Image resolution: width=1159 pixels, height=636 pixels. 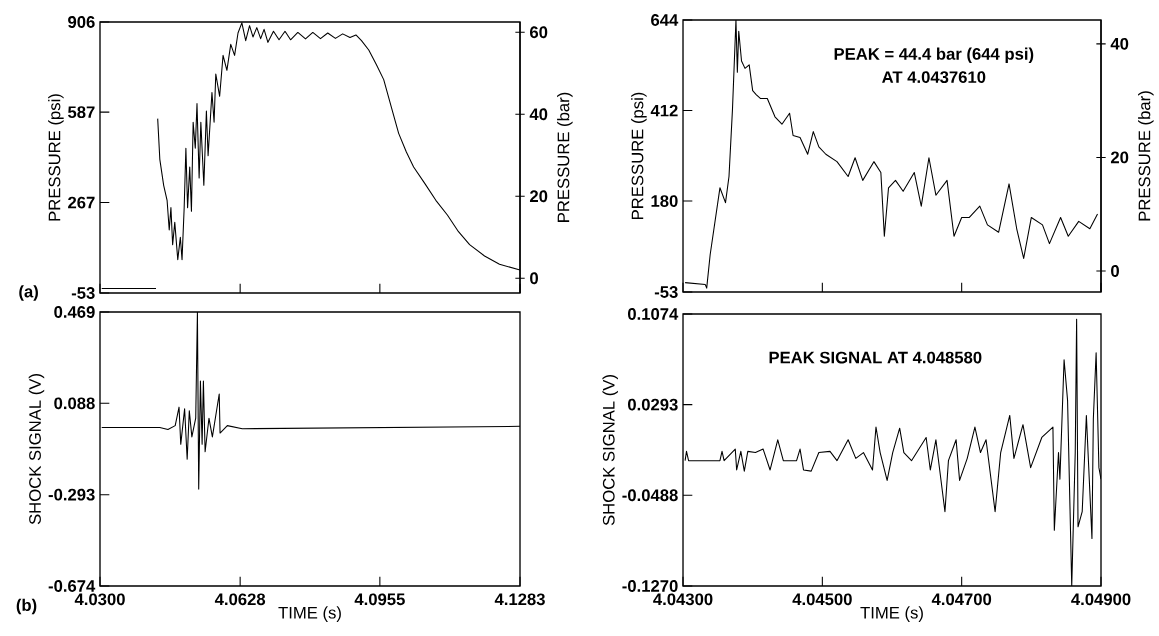 What do you see at coordinates (934, 55) in the screenshot?
I see `annotation: PEAK = 44.4 bar (644 psi)` at bounding box center [934, 55].